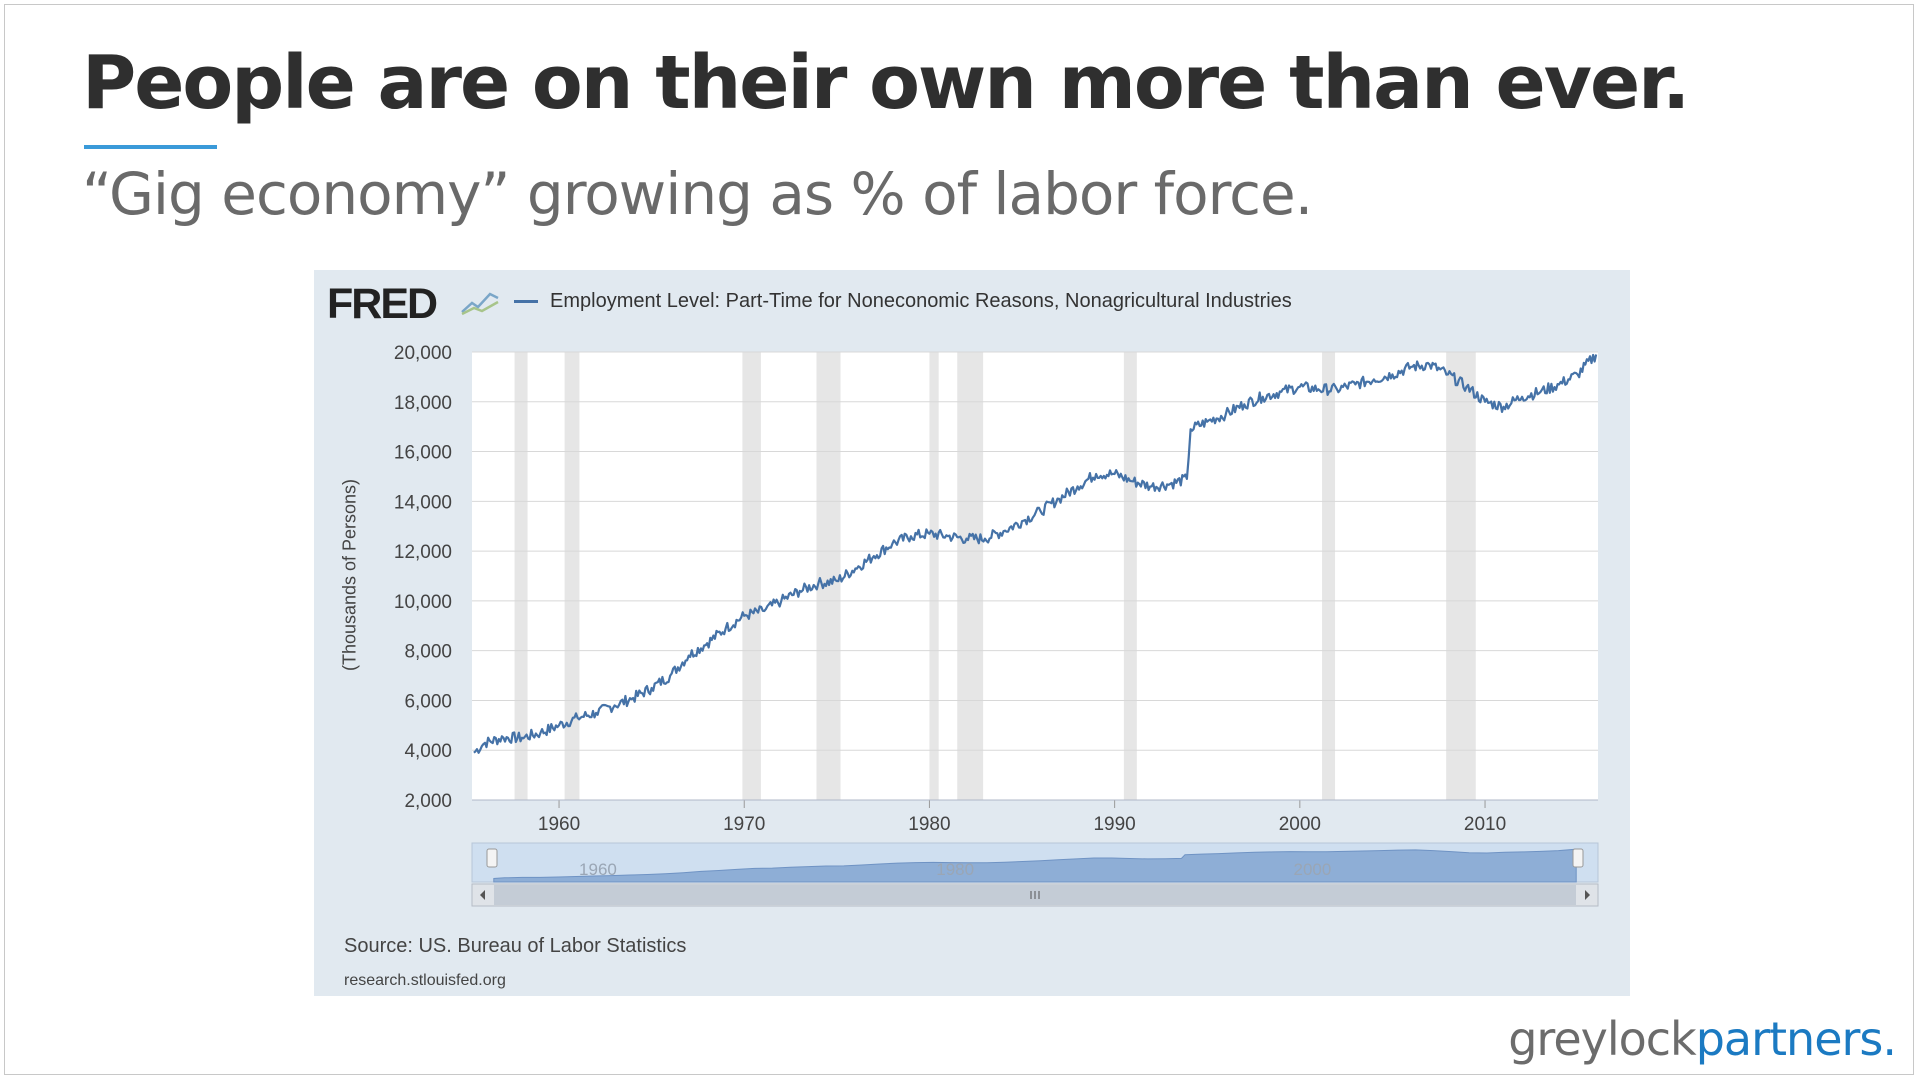 This screenshot has width=1920, height=1080. What do you see at coordinates (425, 980) in the screenshot?
I see `source-site: research.stlouisfed.org` at bounding box center [425, 980].